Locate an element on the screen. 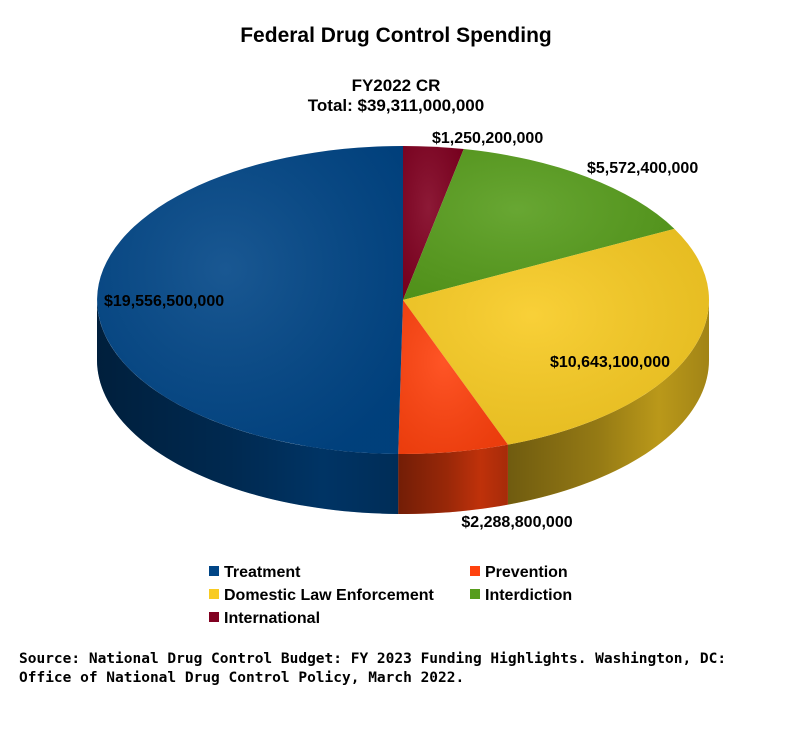 Image resolution: width=792 pixels, height=750 pixels. legend-label-international: International is located at coordinates (272, 618).